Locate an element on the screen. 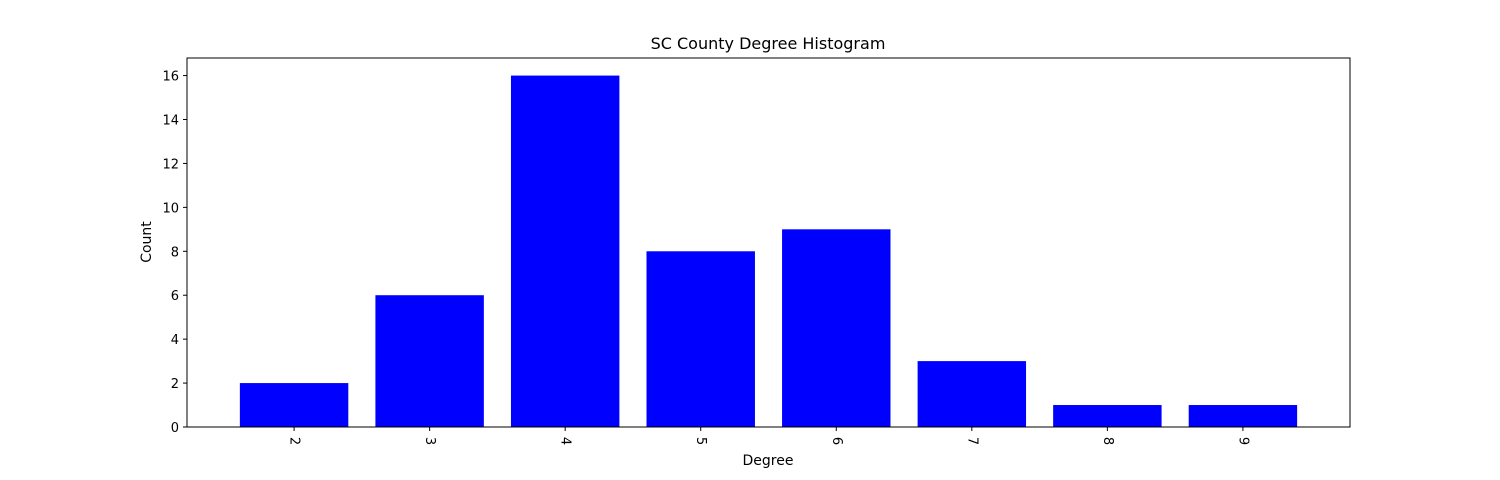 The height and width of the screenshot is (480, 1500). x-tick-label: 3 is located at coordinates (429, 441).